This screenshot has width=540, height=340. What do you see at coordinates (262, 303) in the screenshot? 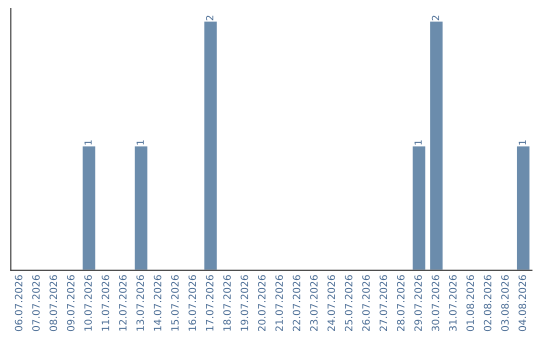
I see `x-tick-label: 20.07.2026` at bounding box center [262, 303].